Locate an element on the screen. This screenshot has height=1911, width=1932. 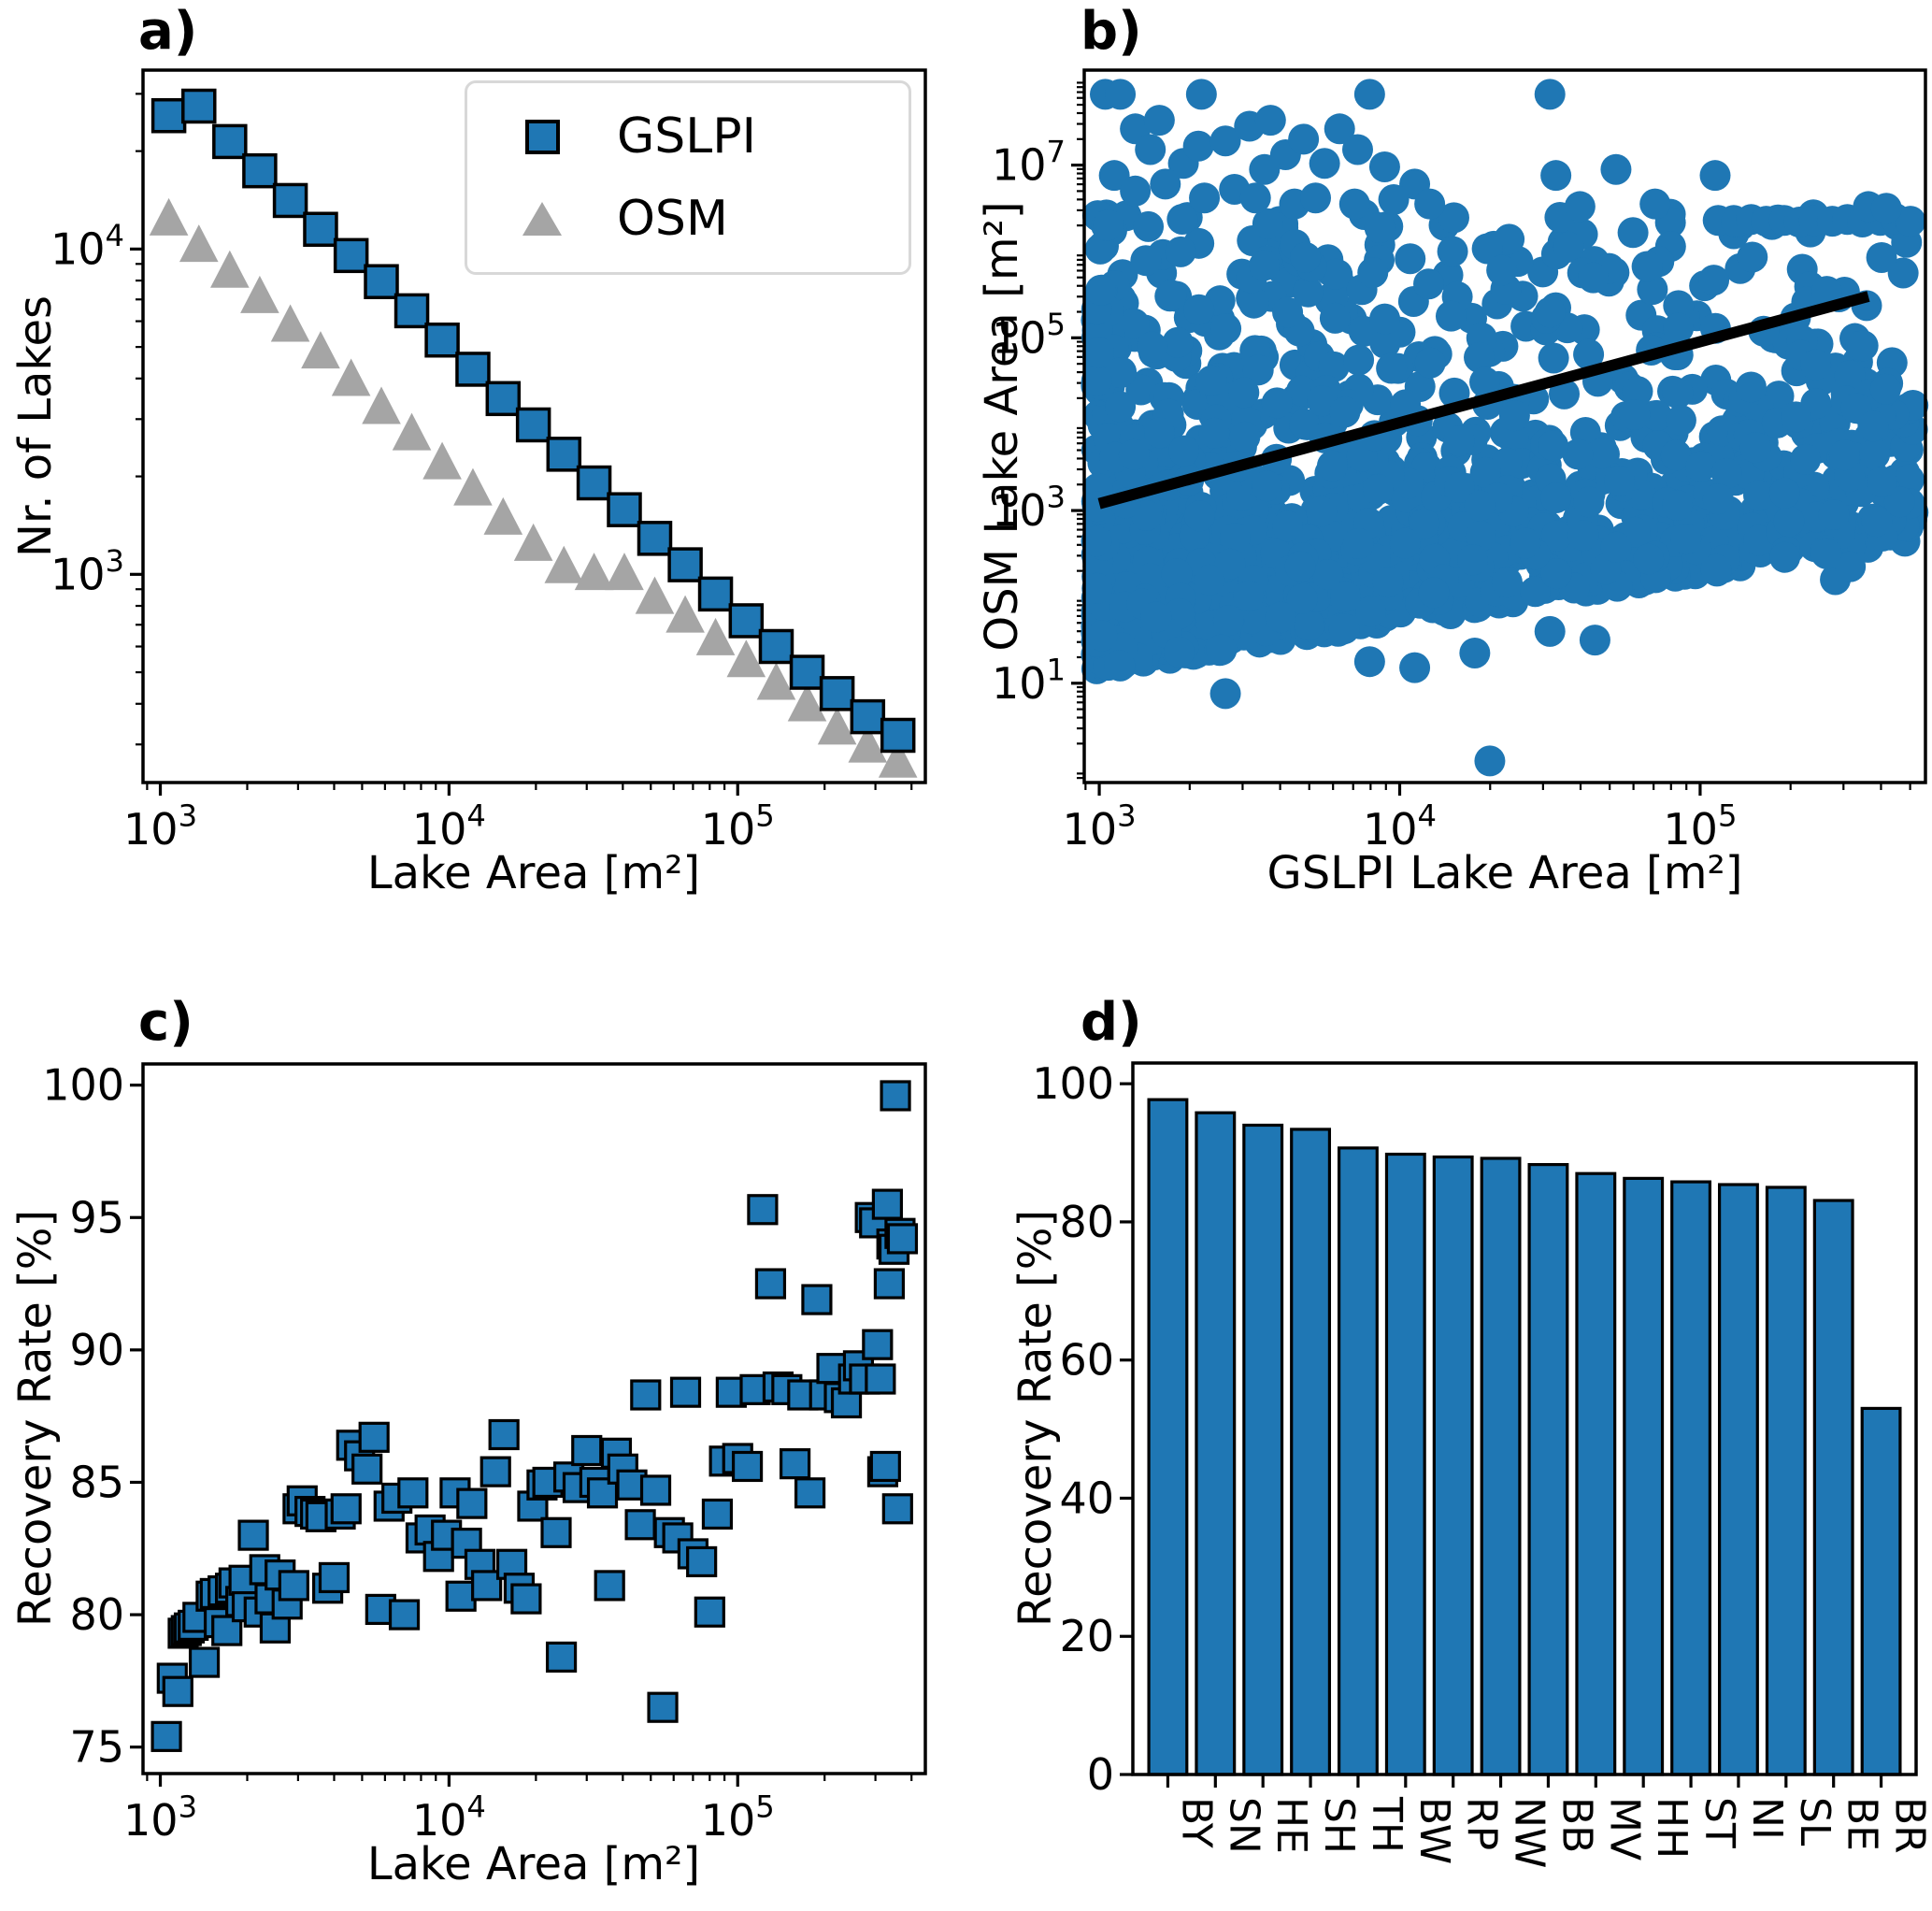
svg-text: SH is located at coordinates (1339, 1825).